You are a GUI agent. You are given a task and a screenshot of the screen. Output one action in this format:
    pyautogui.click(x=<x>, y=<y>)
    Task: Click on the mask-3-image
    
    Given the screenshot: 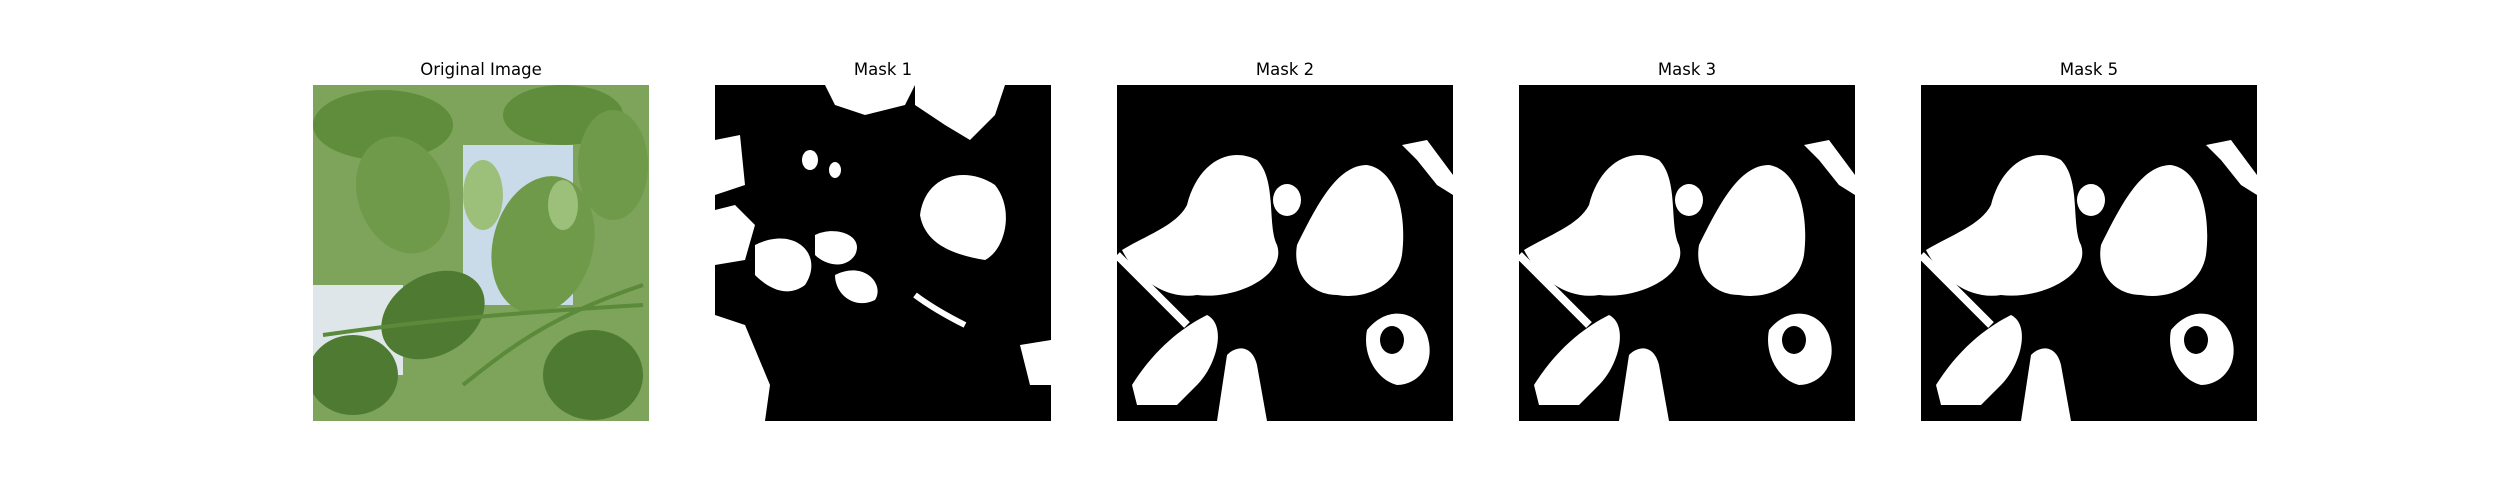 What is the action you would take?
    pyautogui.click(x=1687, y=253)
    